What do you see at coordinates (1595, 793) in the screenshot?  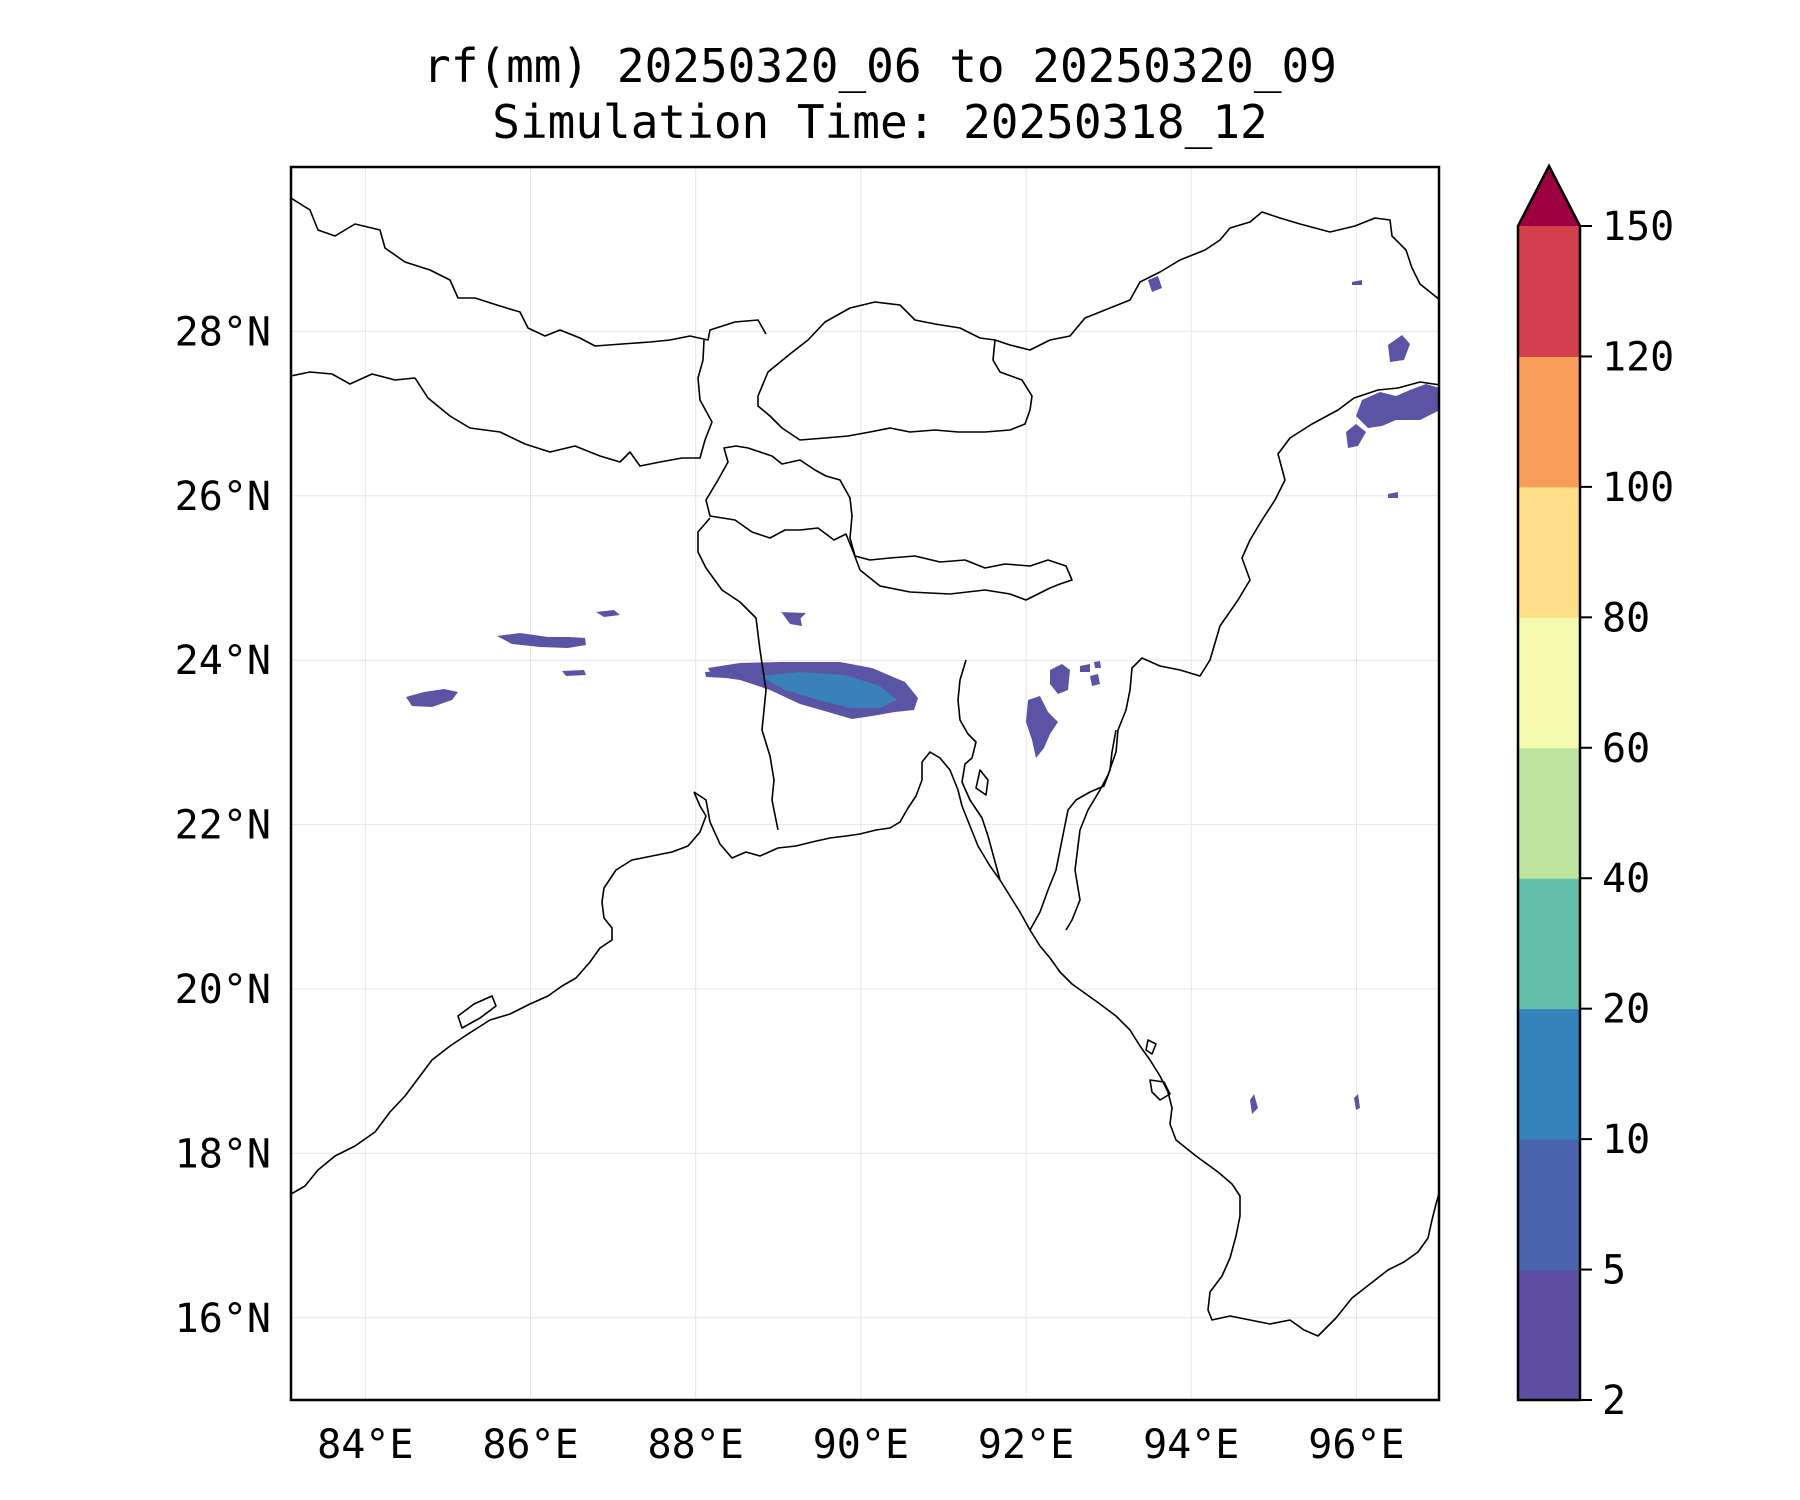 I see `colorbar: 2 5 10 20 40 60 80 100 120 150` at bounding box center [1595, 793].